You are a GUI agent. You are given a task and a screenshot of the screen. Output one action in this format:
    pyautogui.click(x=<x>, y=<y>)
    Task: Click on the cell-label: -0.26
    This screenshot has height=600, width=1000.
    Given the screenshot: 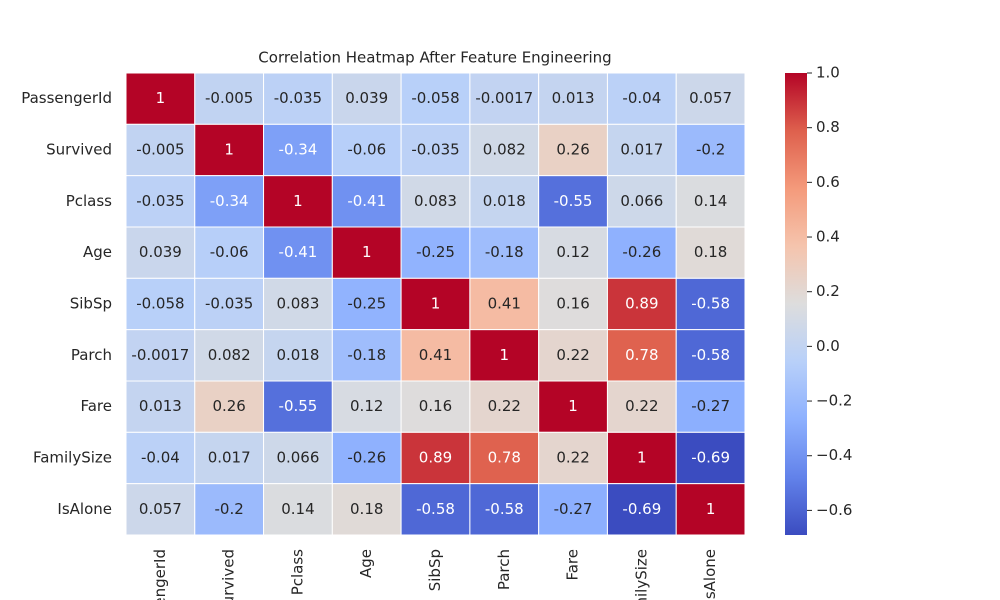 What is the action you would take?
    pyautogui.click(x=366, y=458)
    